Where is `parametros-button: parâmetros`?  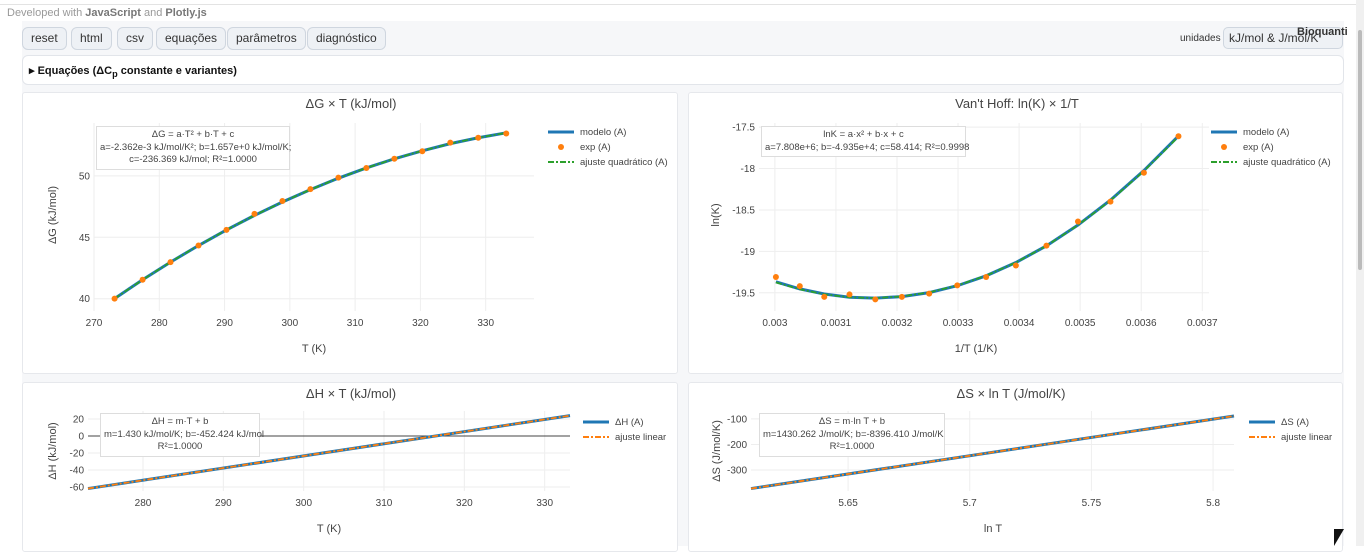 parametros-button: parâmetros is located at coordinates (266, 38).